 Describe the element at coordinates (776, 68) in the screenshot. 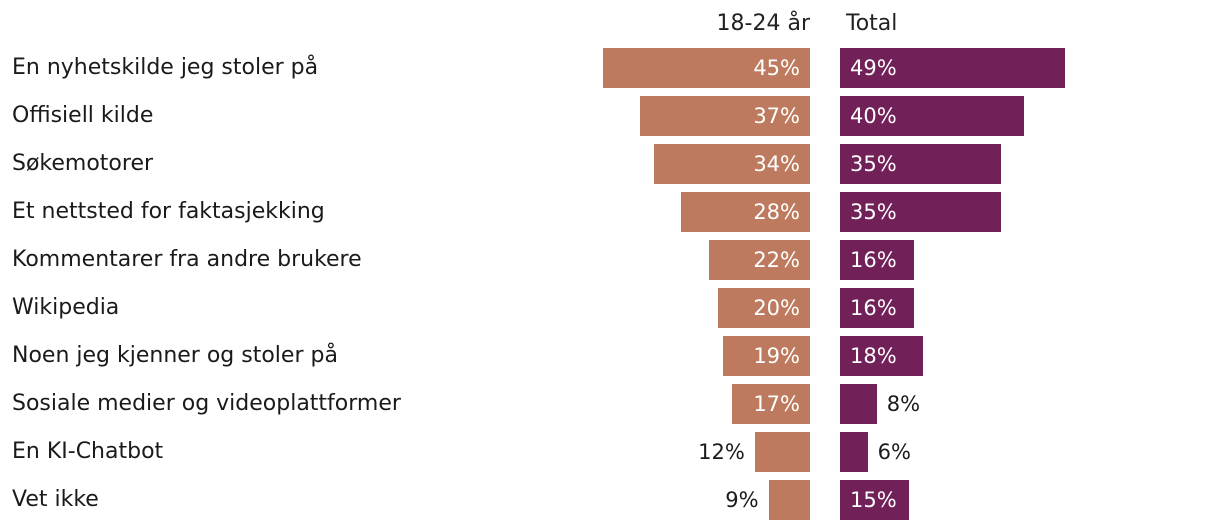

I see `data-label-18-24: 45%` at that location.